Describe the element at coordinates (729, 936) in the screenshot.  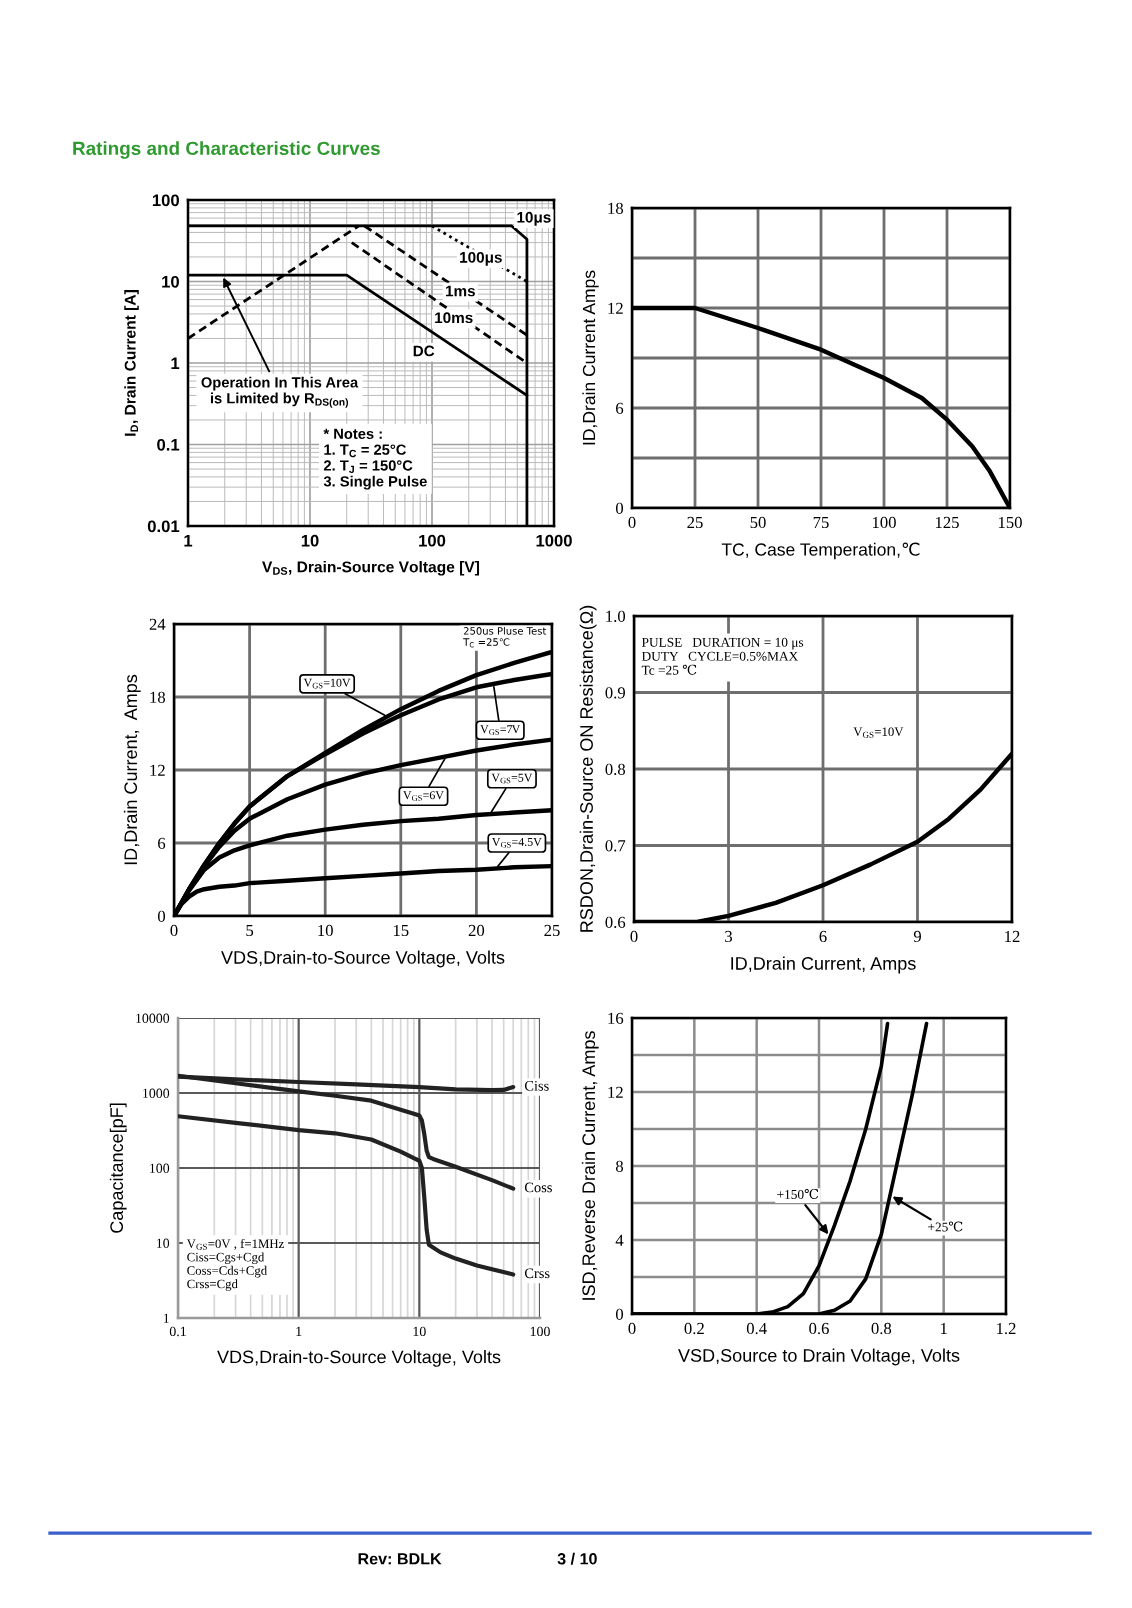
I see `x-tick-label: 3` at that location.